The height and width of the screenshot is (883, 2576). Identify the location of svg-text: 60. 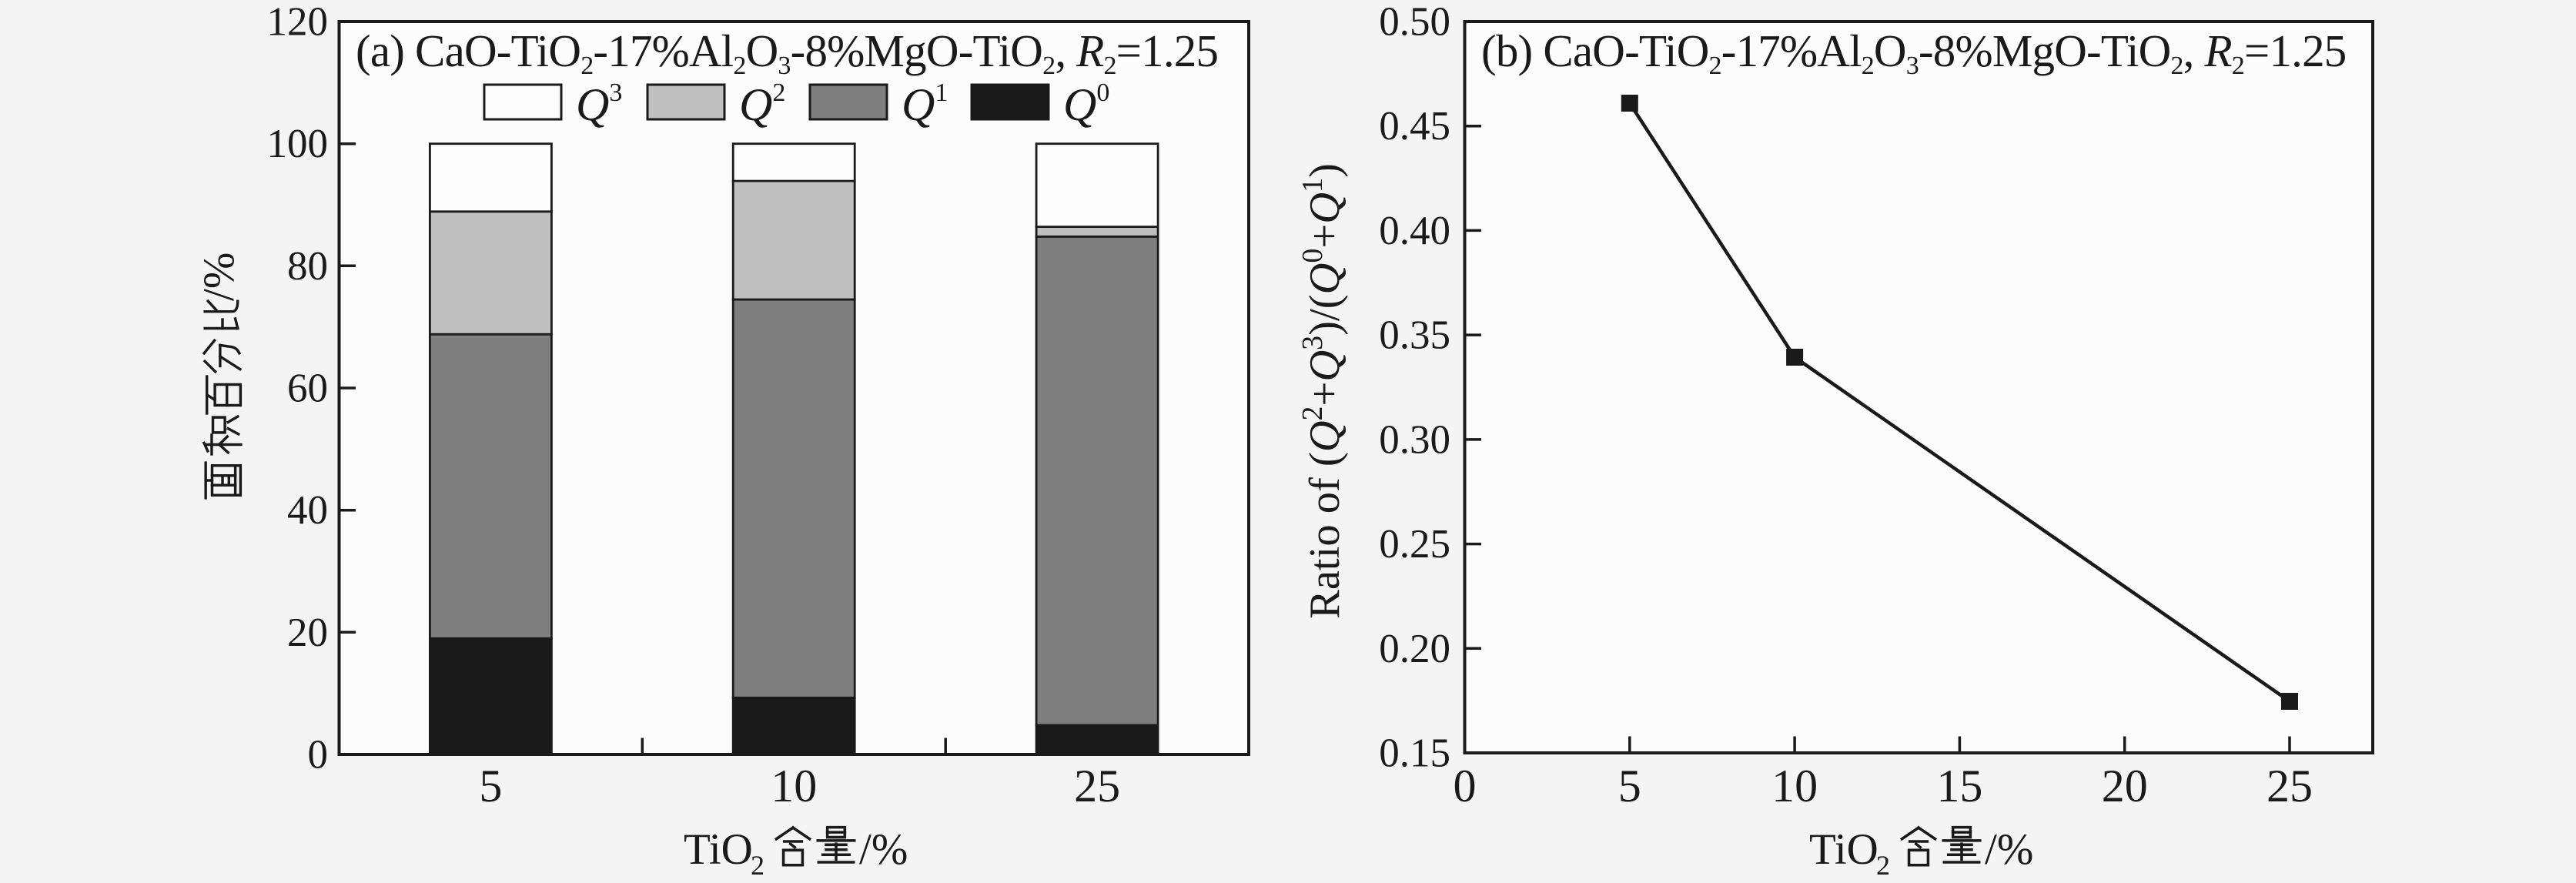
(307, 388).